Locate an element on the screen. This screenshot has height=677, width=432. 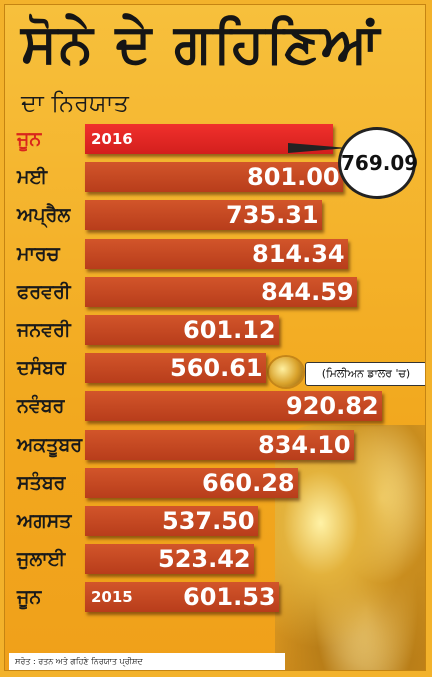
category-label: ਮਾਰਚ is located at coordinates (38, 254).